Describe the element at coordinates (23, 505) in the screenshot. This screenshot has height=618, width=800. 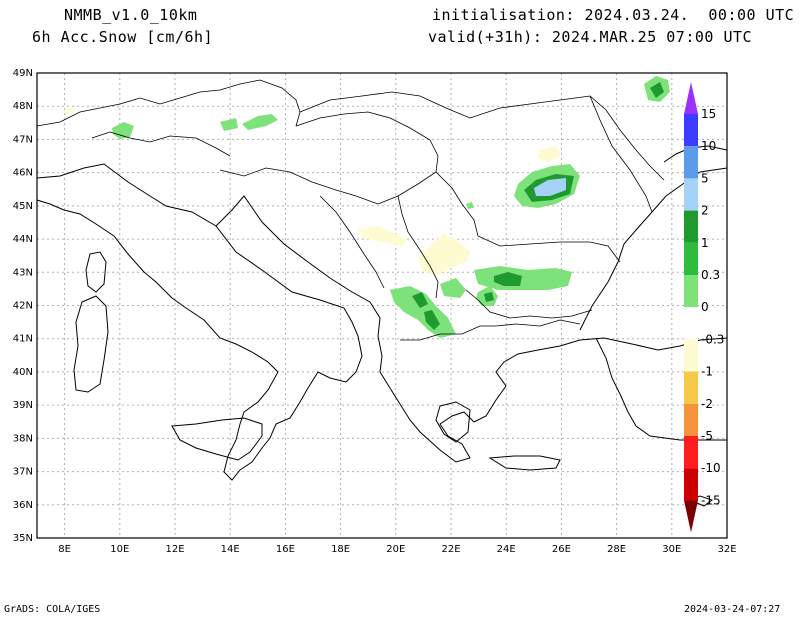
I see `lat-tick-label: 36N` at that location.